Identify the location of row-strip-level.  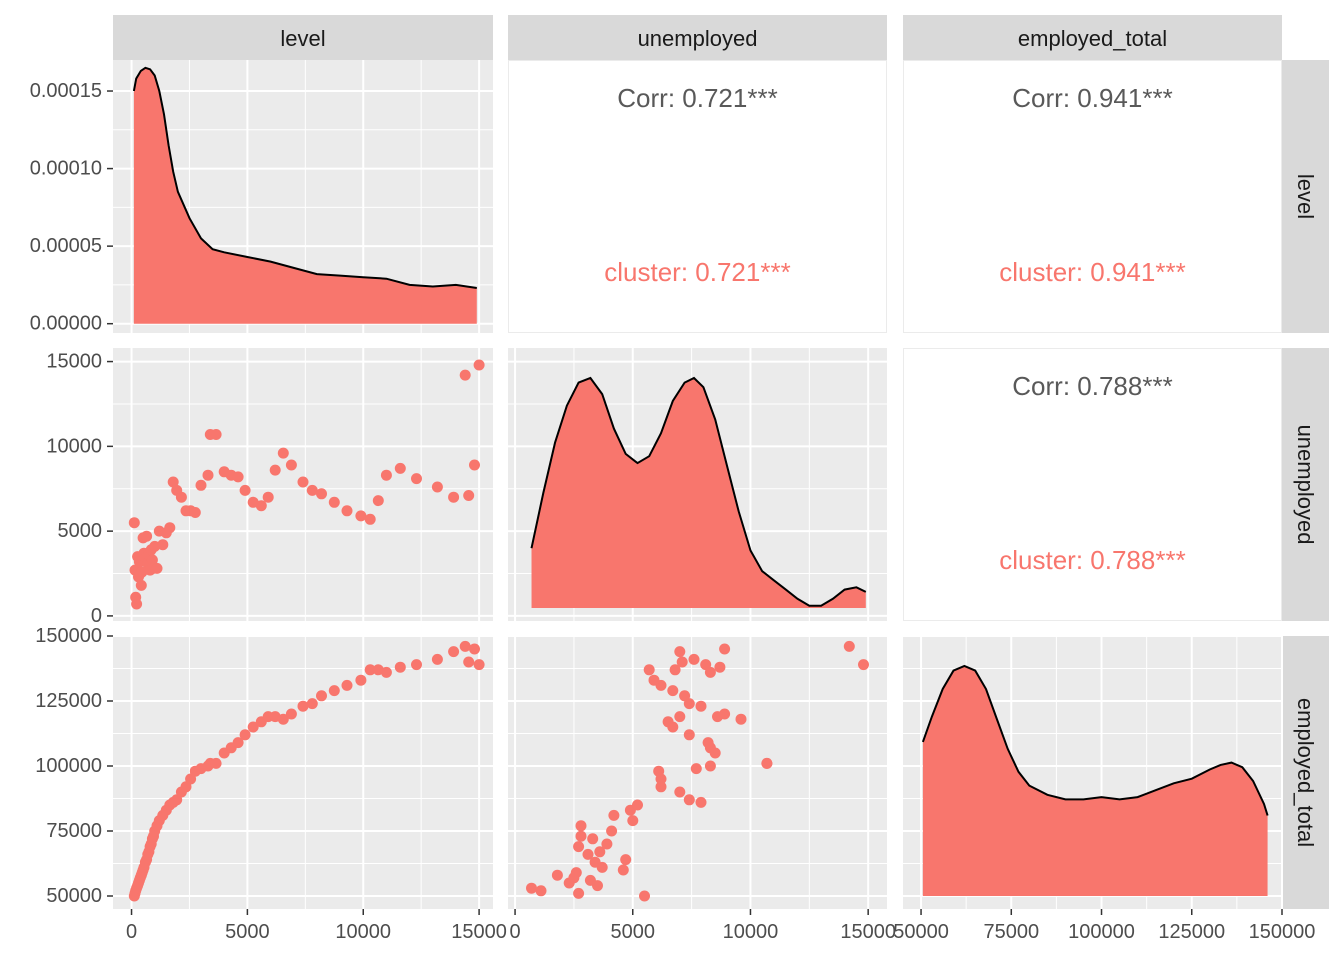
(1305, 196).